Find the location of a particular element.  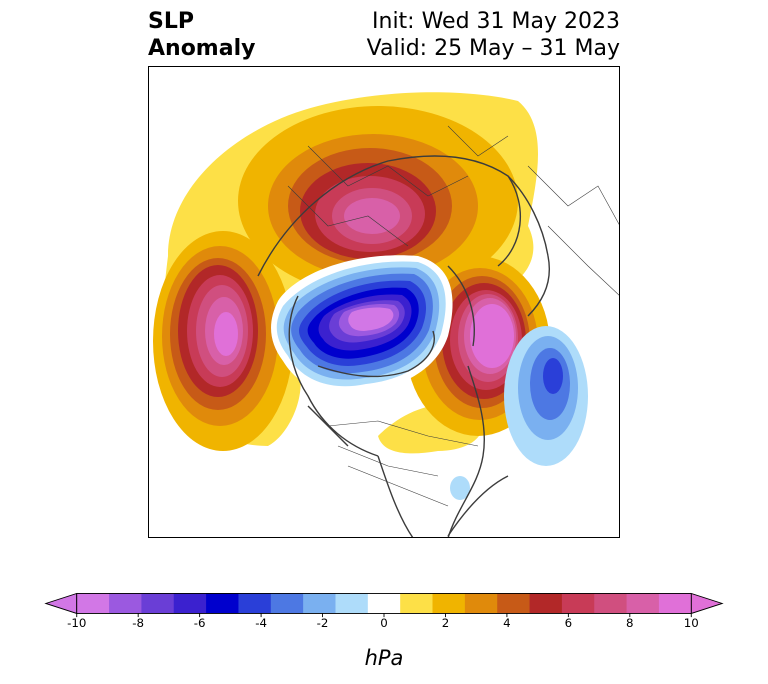

arctic-low is located at coordinates (362, 325).